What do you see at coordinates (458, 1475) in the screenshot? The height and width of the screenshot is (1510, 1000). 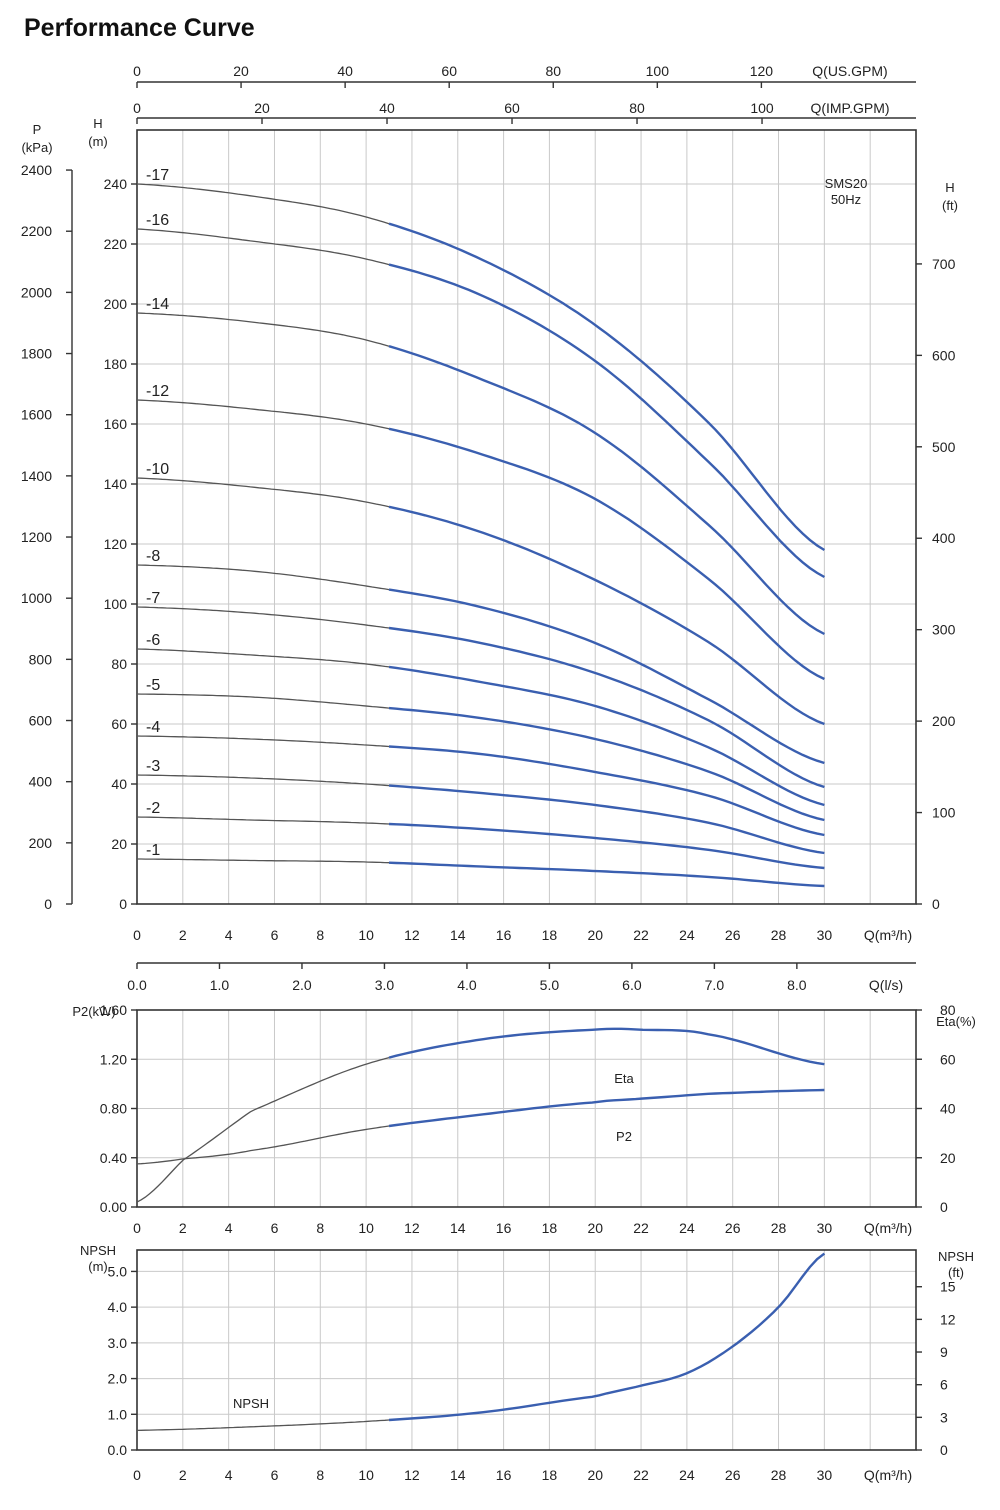 I see `npsh-x-tick-label: 14` at bounding box center [458, 1475].